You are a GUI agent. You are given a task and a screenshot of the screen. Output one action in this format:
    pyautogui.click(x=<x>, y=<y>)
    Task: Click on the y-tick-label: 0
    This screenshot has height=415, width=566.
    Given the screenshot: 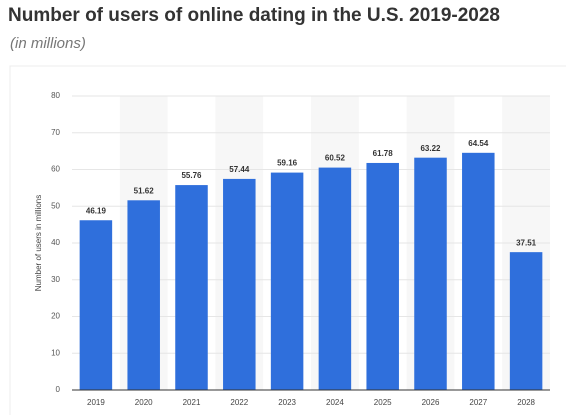 What is the action you would take?
    pyautogui.click(x=58, y=389)
    